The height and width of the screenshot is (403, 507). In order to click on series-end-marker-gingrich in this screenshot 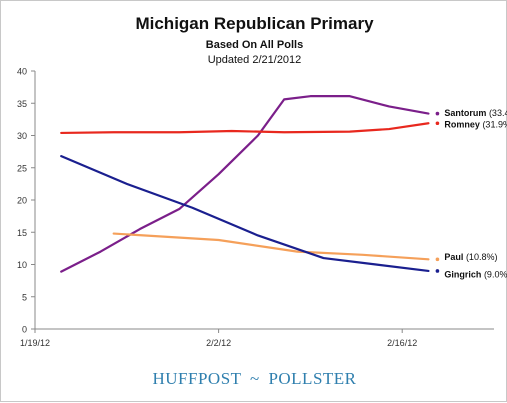, I will do `click(437, 271)`.